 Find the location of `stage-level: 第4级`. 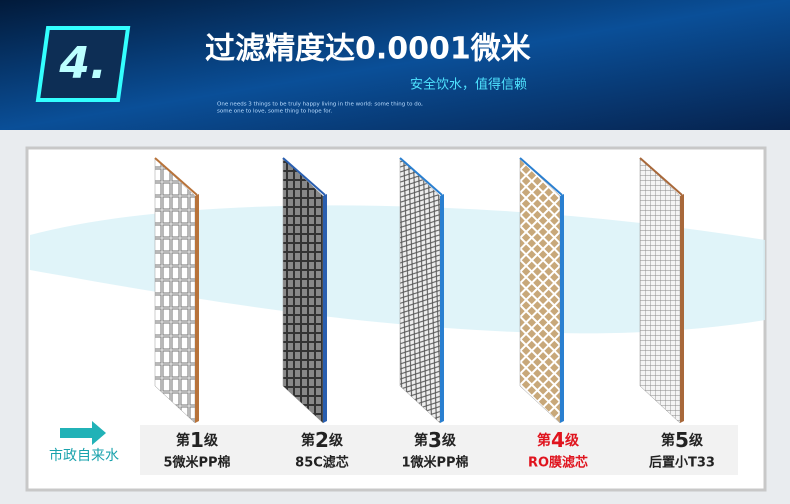

stage-level: 第4级 is located at coordinates (558, 440).